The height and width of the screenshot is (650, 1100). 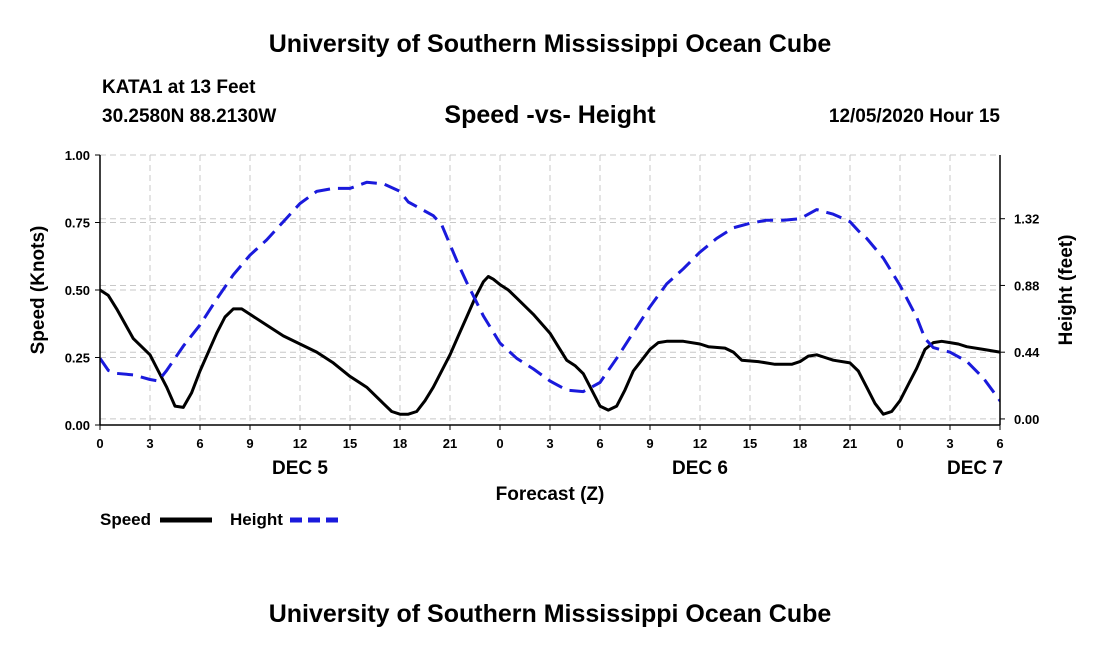 I want to click on y2-tick-label: 0.44, so click(x=1027, y=352).